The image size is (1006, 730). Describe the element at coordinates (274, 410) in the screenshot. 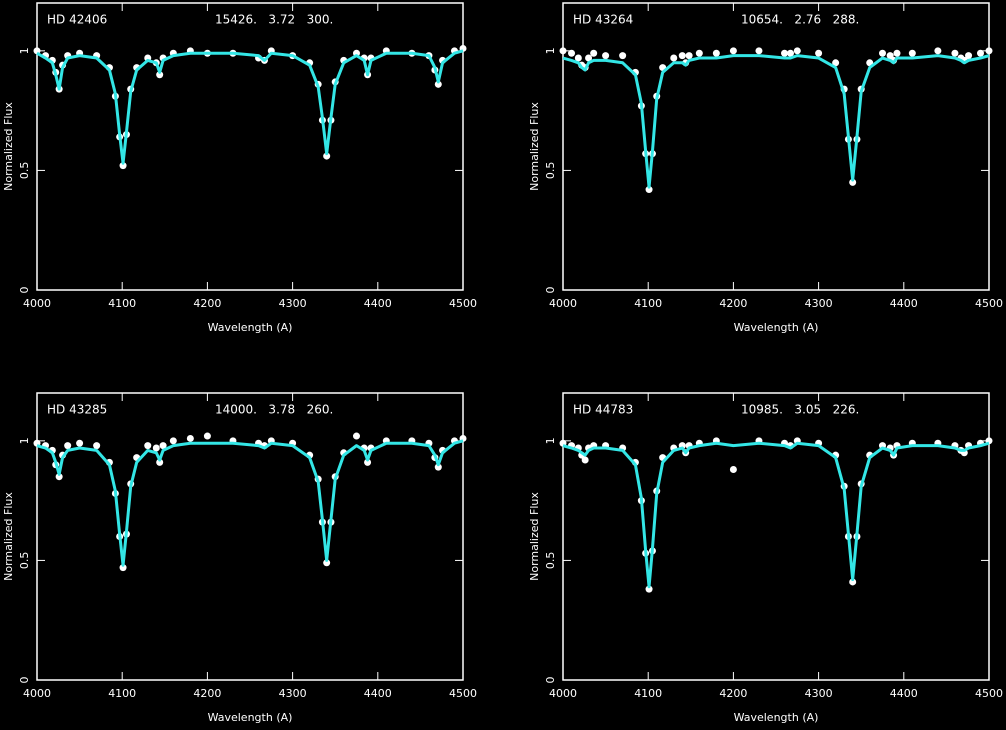

I see `panel-annotation: 14000. 3.78 260.` at that location.